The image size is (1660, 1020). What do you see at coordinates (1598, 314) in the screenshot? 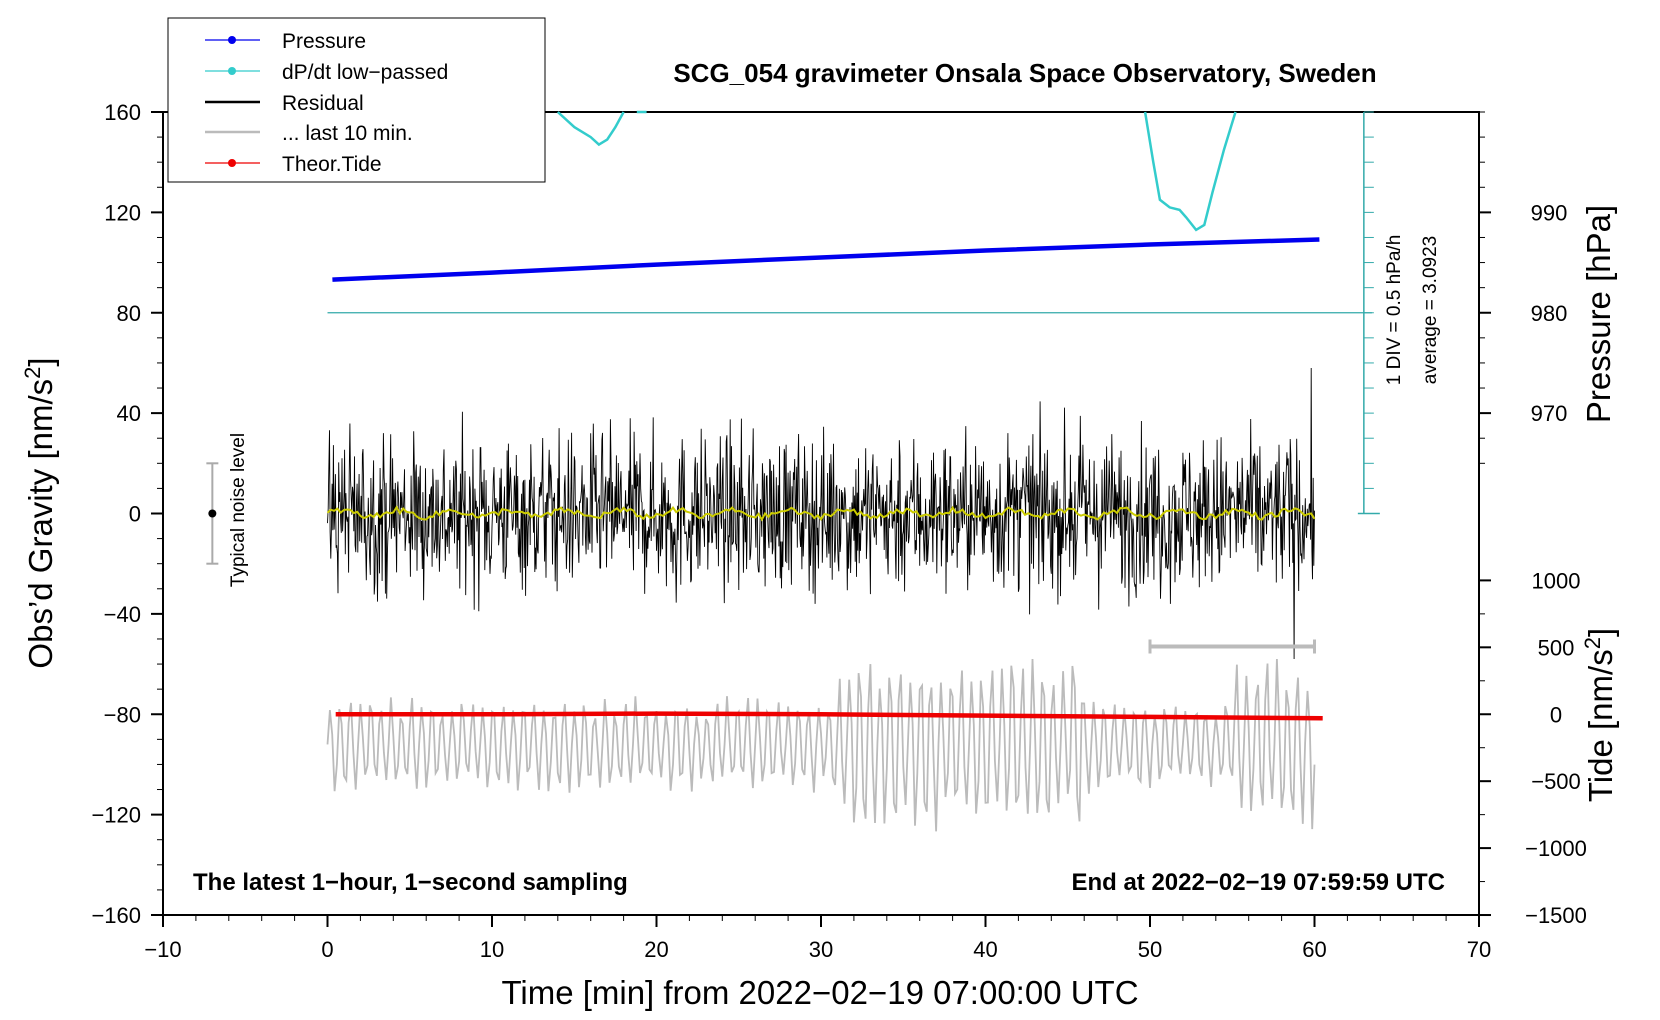
I see `pressure-axis-label: Pressure [hPa]` at bounding box center [1598, 314].